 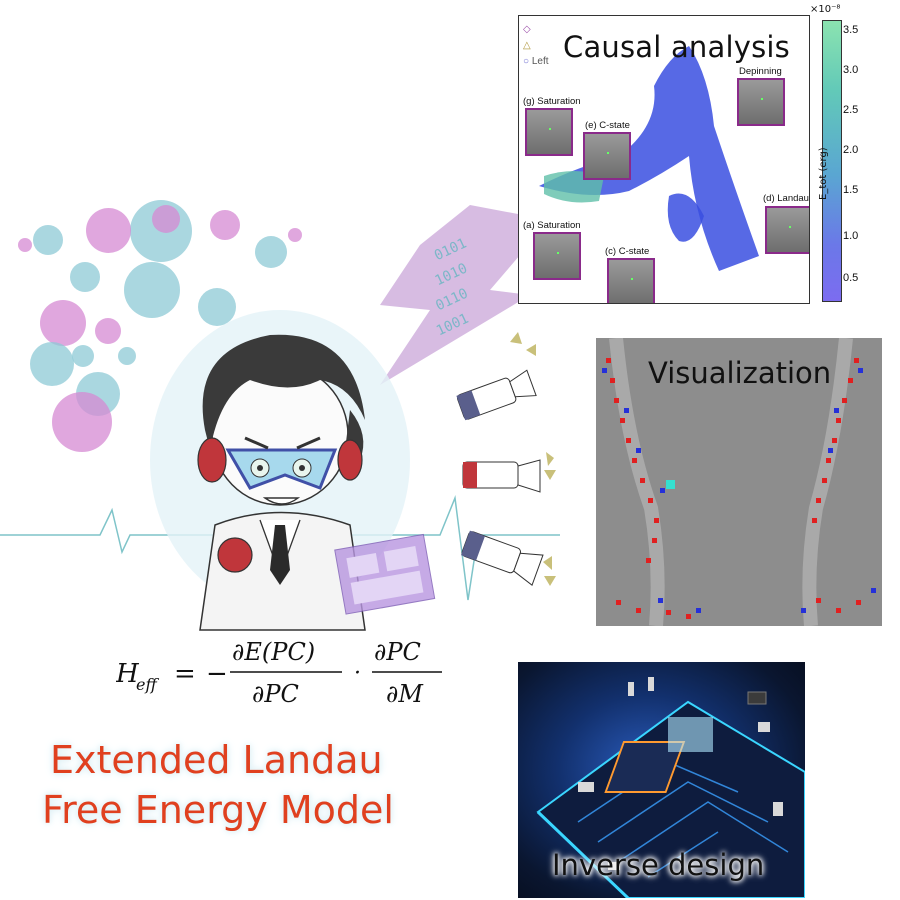 What do you see at coordinates (760, 71) in the screenshot?
I see `thumb-label-depinning: Depinning` at bounding box center [760, 71].